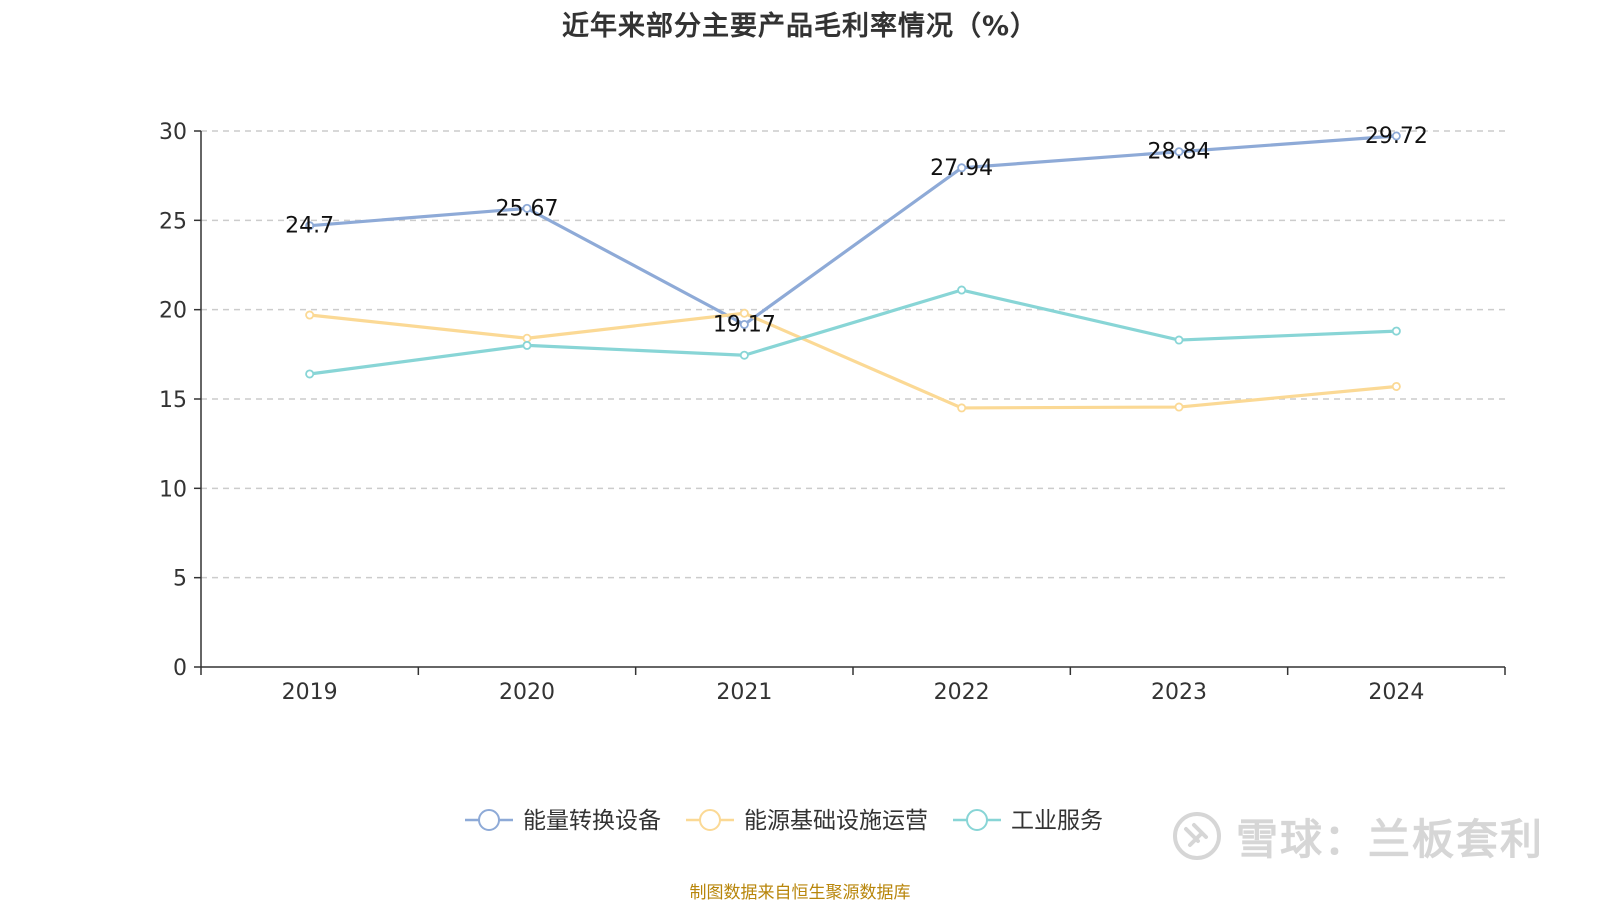  I want to click on y-tick-label: 25, so click(173, 221).